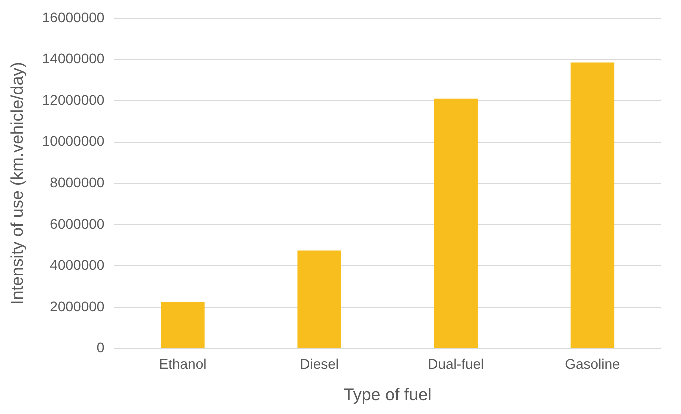 The width and height of the screenshot is (681, 414). What do you see at coordinates (100, 348) in the screenshot?
I see `y-tick-label: 0` at bounding box center [100, 348].